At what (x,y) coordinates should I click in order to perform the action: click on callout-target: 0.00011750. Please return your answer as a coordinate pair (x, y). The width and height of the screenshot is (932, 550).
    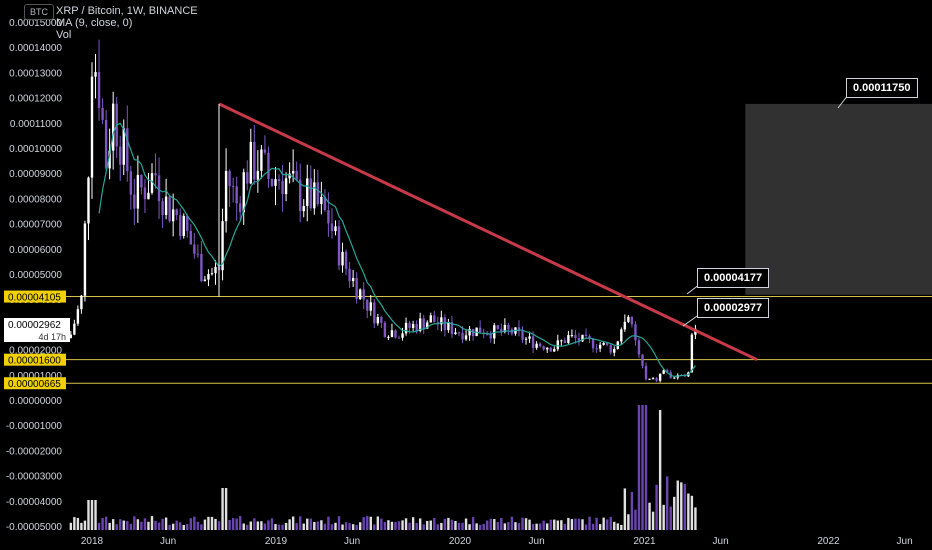
    Looking at the image, I should click on (882, 88).